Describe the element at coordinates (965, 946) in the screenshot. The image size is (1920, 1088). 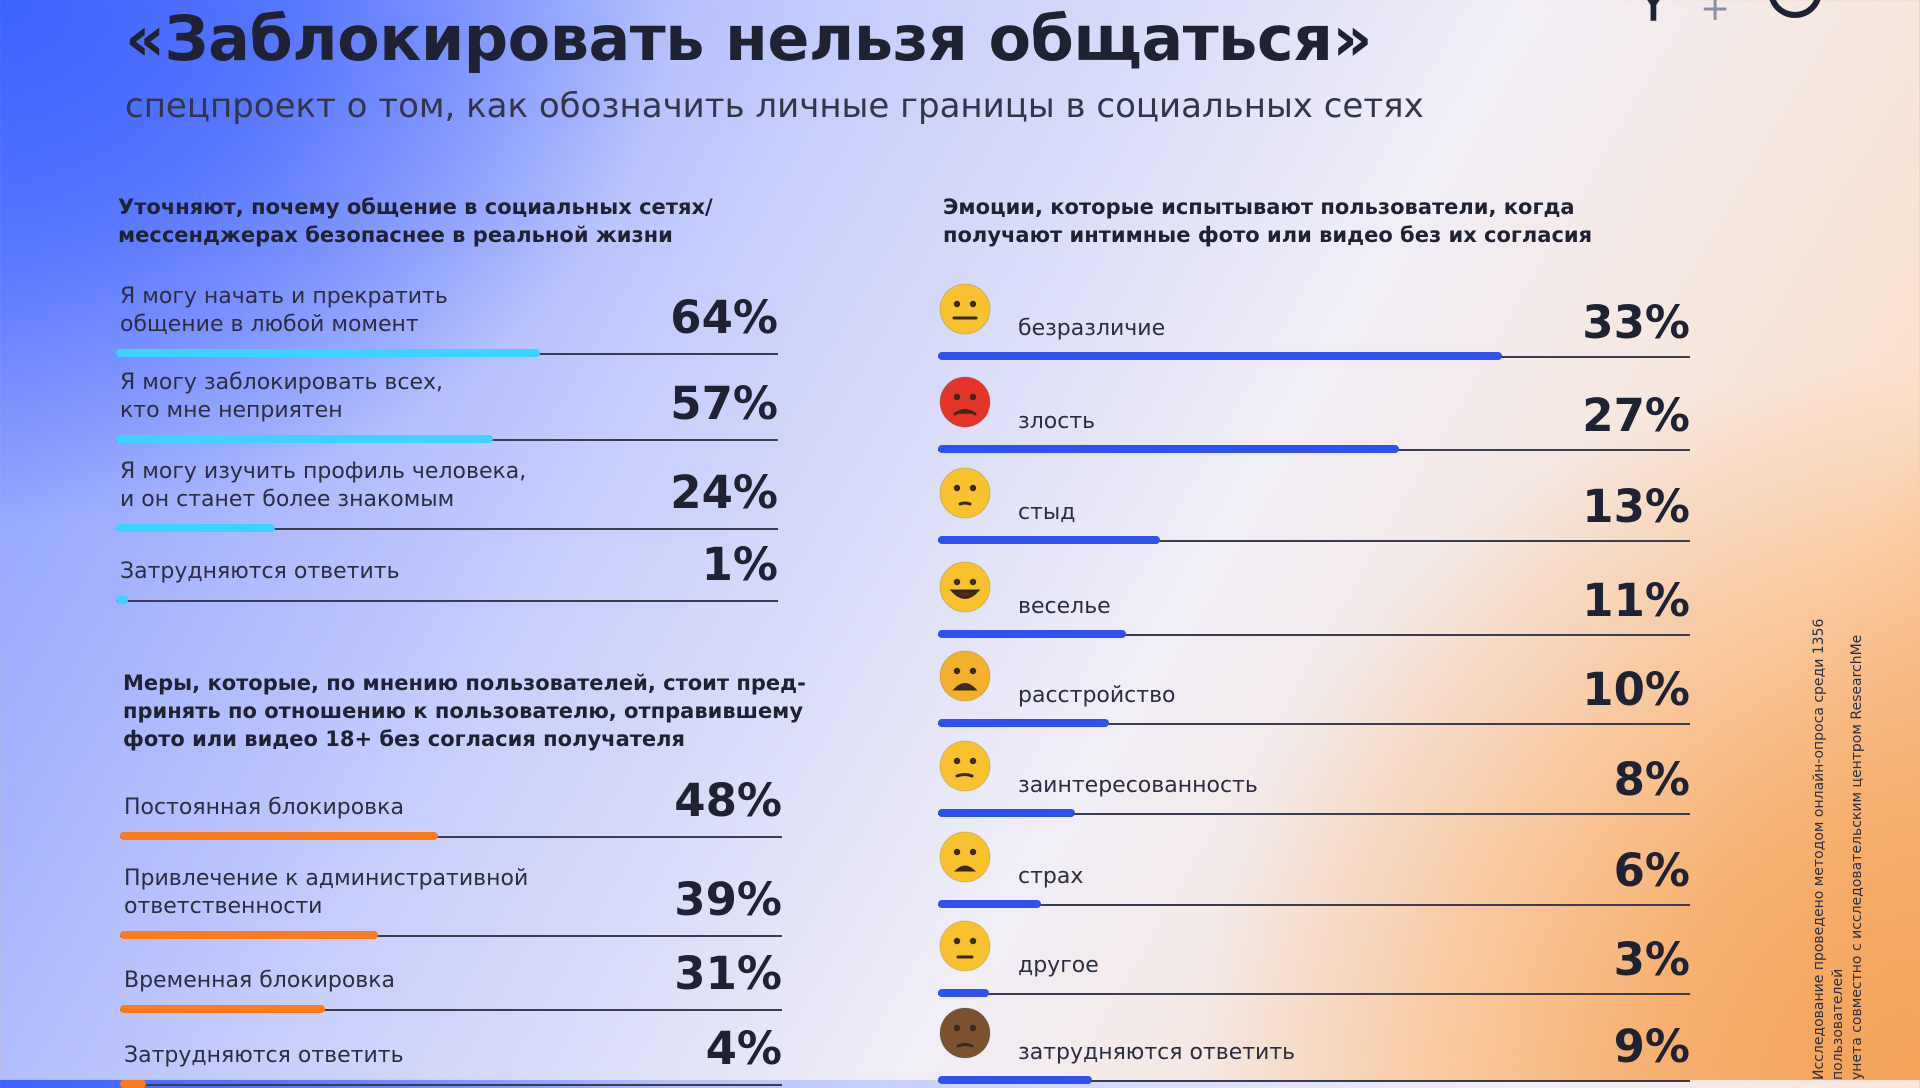
I see `eye-roll-face-icon` at that location.